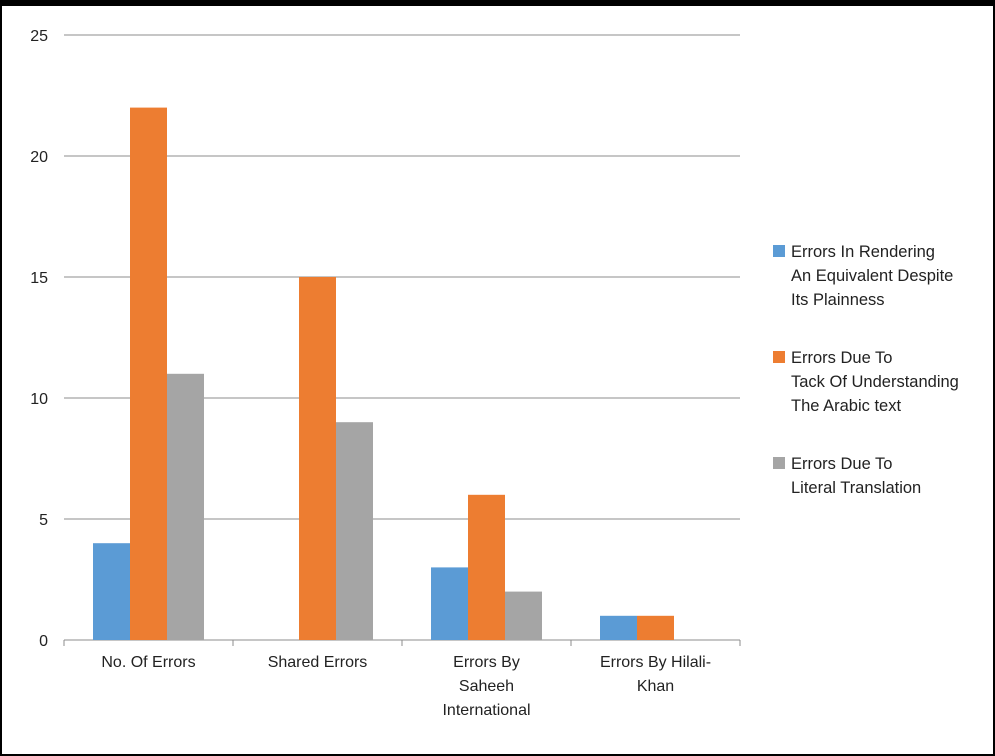 The image size is (995, 756). I want to click on y-tick-label: 25, so click(39, 36).